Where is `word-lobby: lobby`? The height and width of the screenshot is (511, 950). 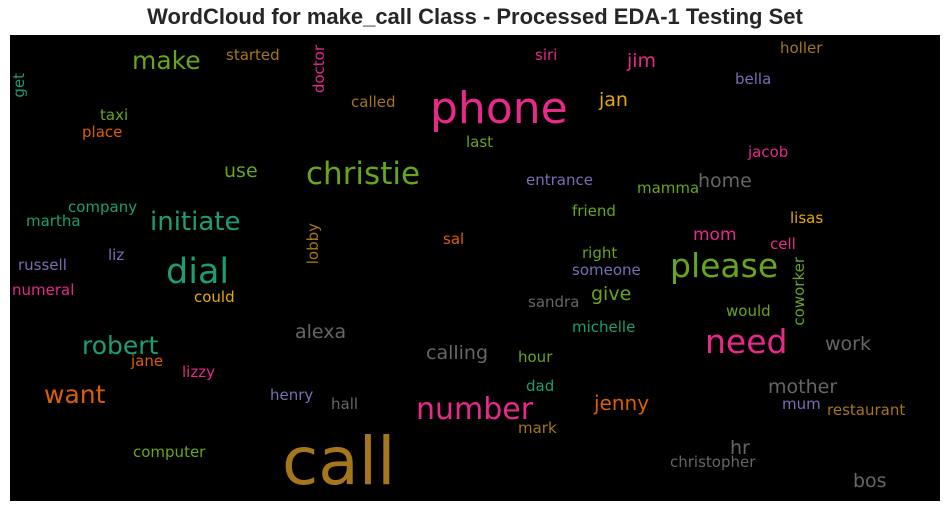 word-lobby: lobby is located at coordinates (313, 244).